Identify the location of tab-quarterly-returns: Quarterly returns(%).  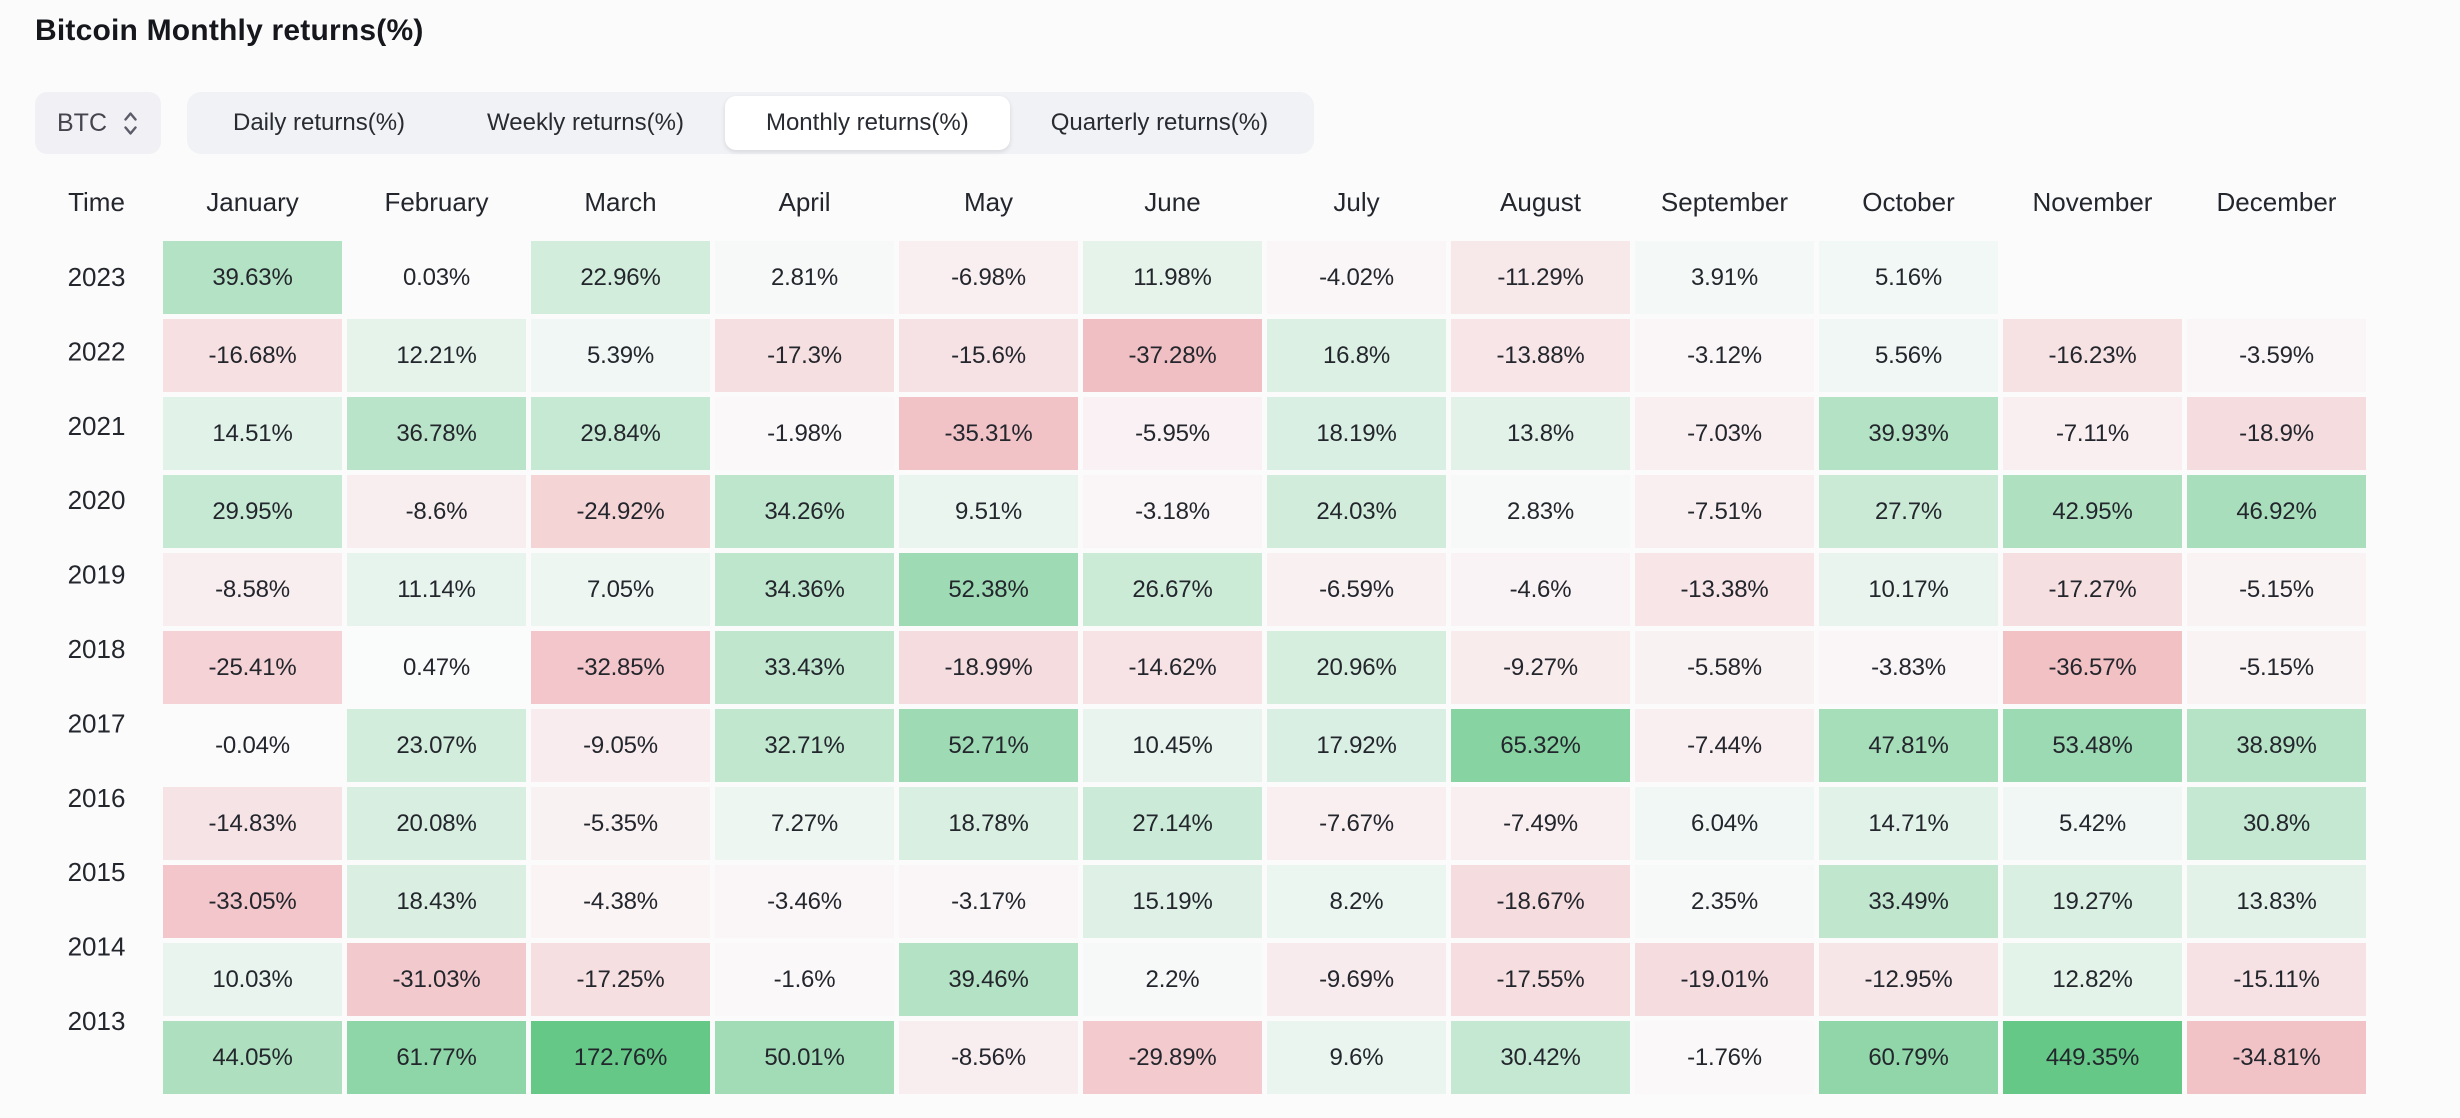
(1159, 123).